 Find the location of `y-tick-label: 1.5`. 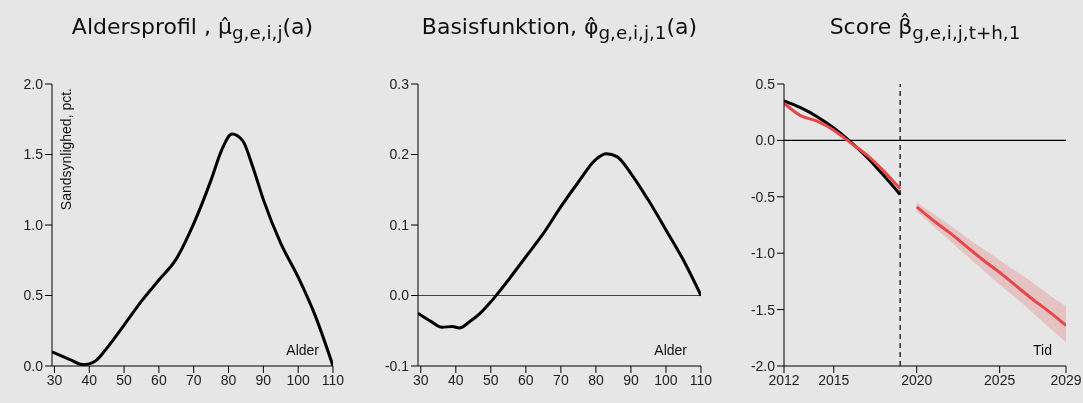

y-tick-label: 1.5 is located at coordinates (33, 154).